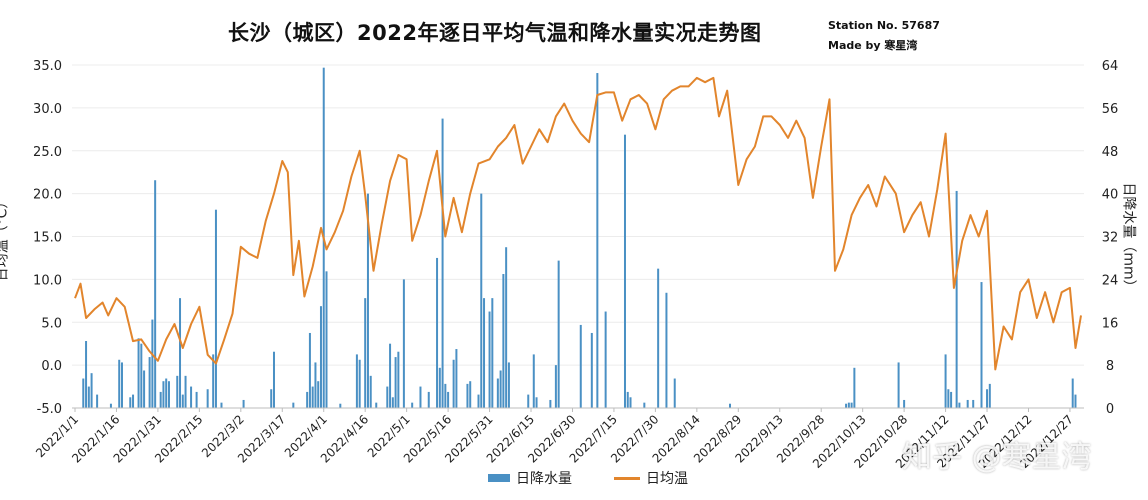  Describe the element at coordinates (47, 238) in the screenshot. I see `y-left-tick-label: 15.0` at that location.